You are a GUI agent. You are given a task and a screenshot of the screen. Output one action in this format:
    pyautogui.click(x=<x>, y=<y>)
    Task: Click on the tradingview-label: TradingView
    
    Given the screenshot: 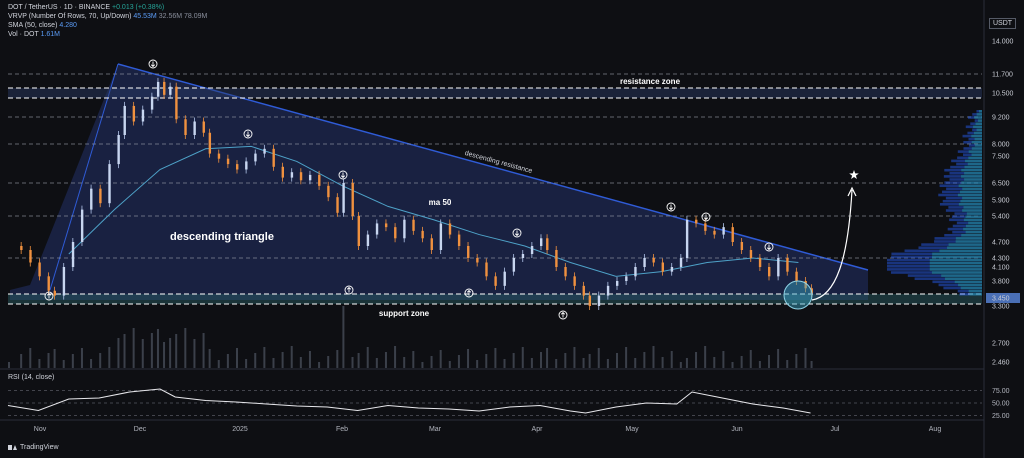 What is the action you would take?
    pyautogui.click(x=39, y=447)
    